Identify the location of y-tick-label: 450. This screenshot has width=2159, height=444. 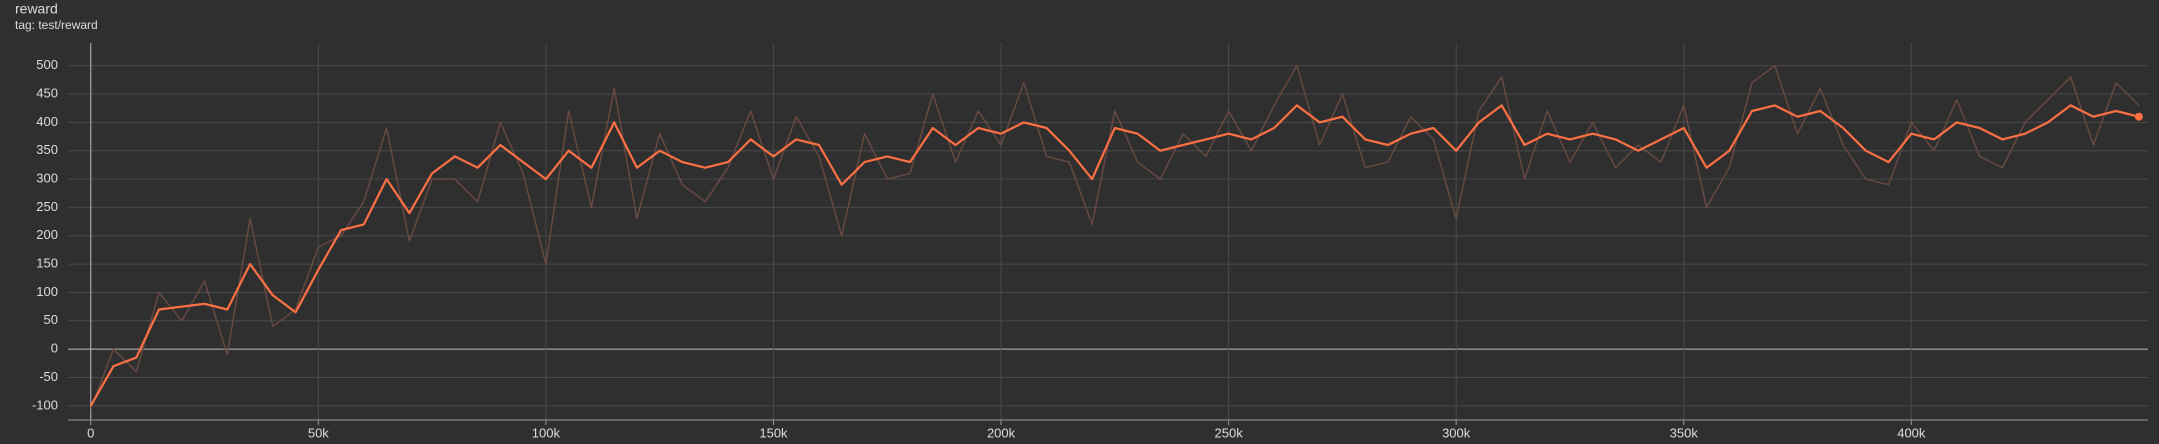
(47, 92).